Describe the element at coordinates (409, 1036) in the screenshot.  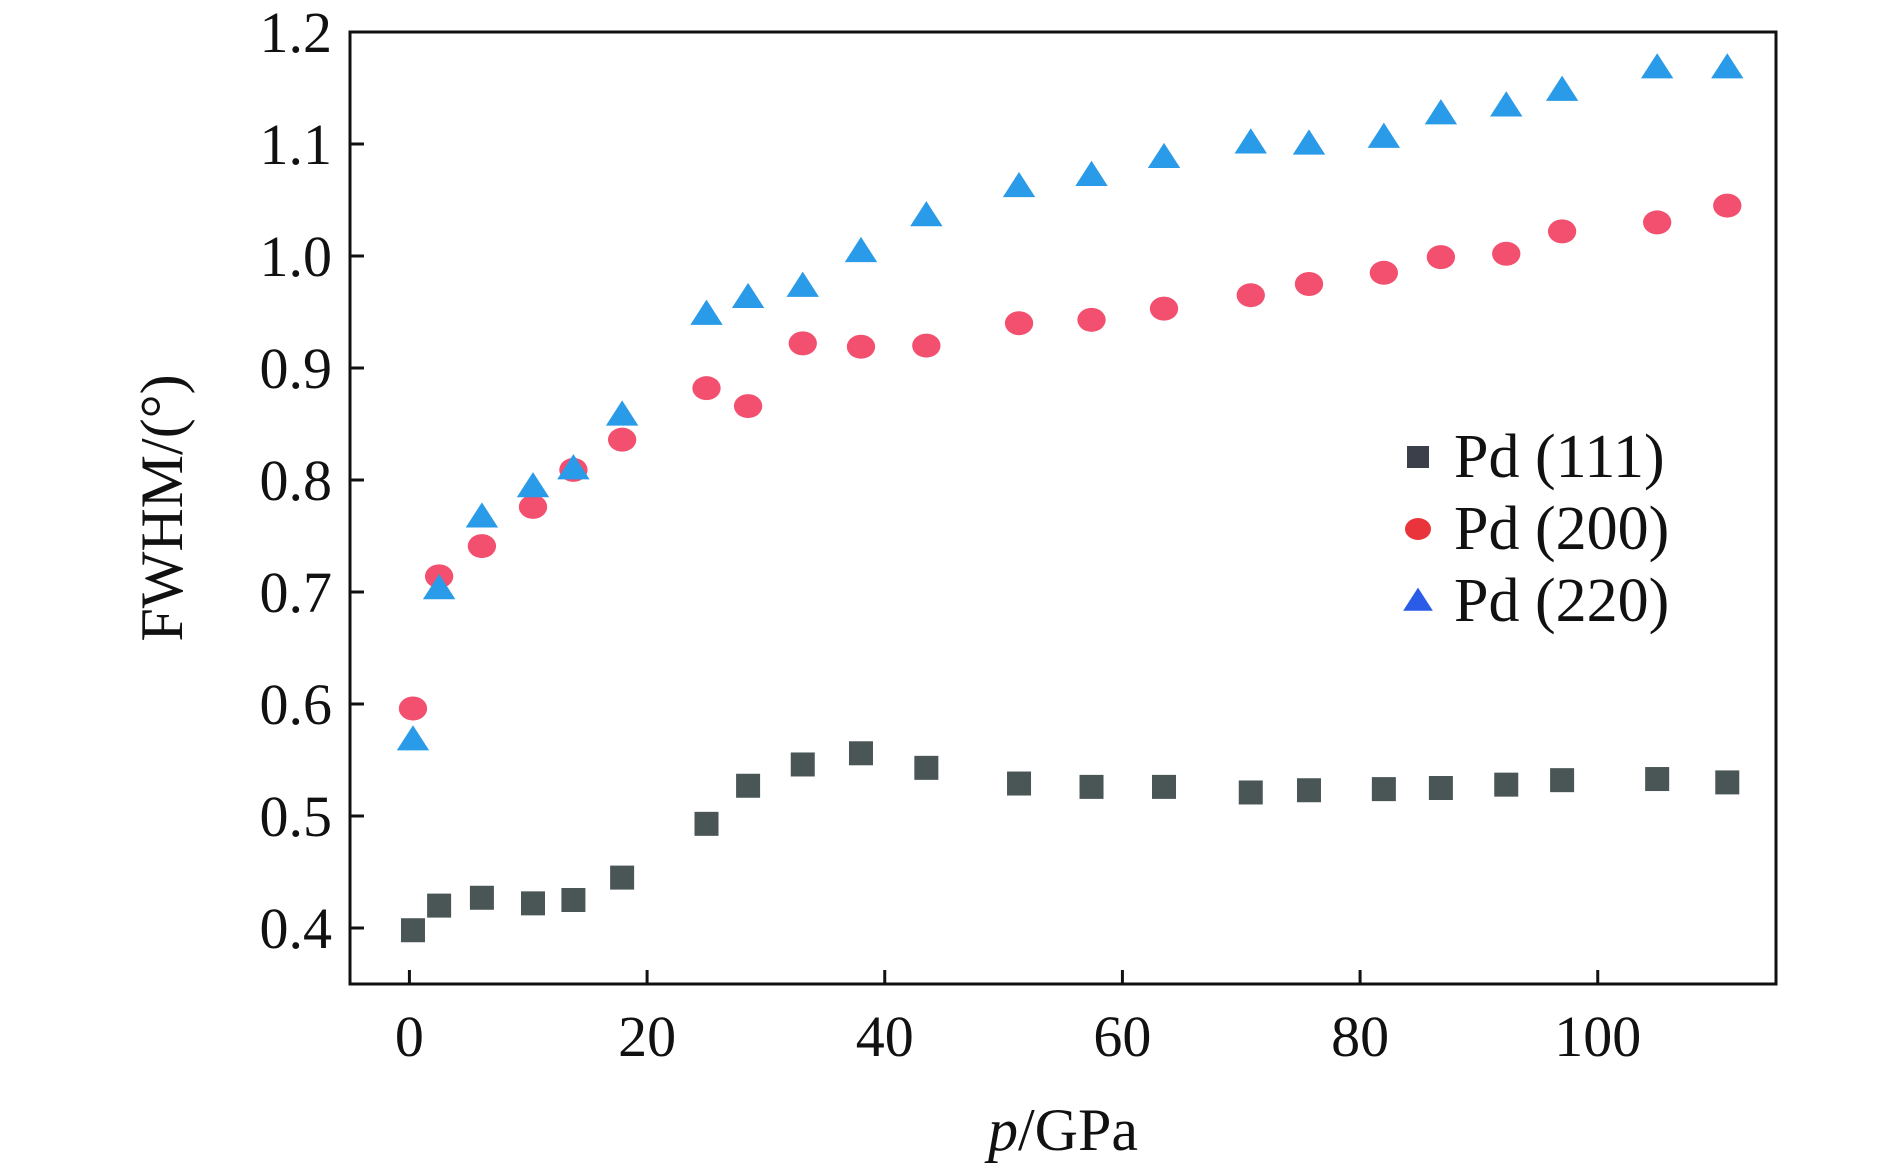
I see `x-tick-label: 0` at that location.